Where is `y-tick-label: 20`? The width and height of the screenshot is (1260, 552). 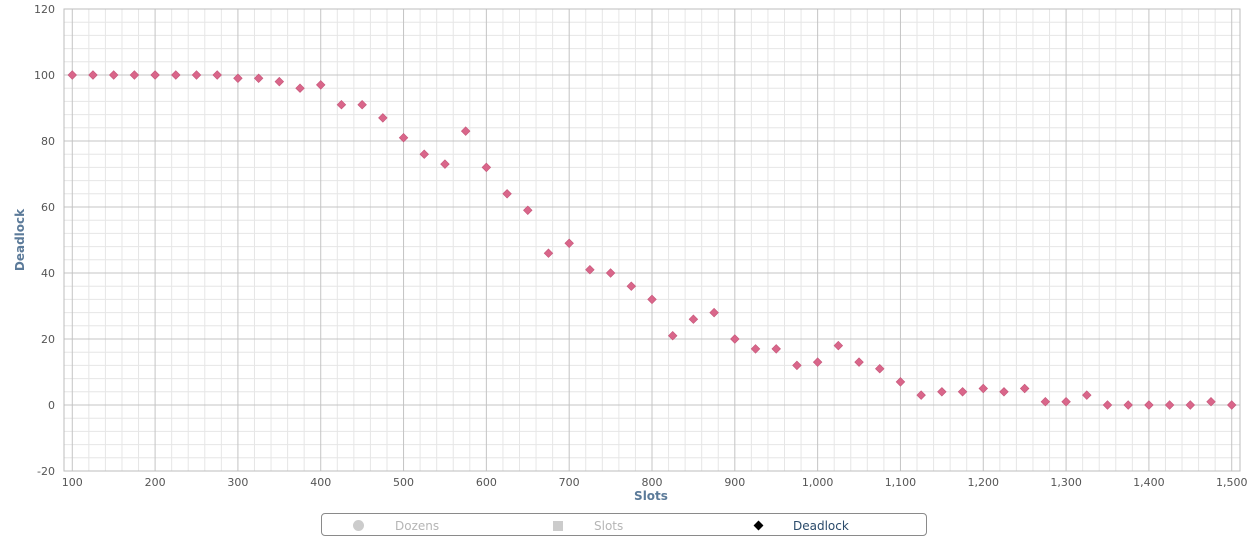
y-tick-label: 20 is located at coordinates (48, 339).